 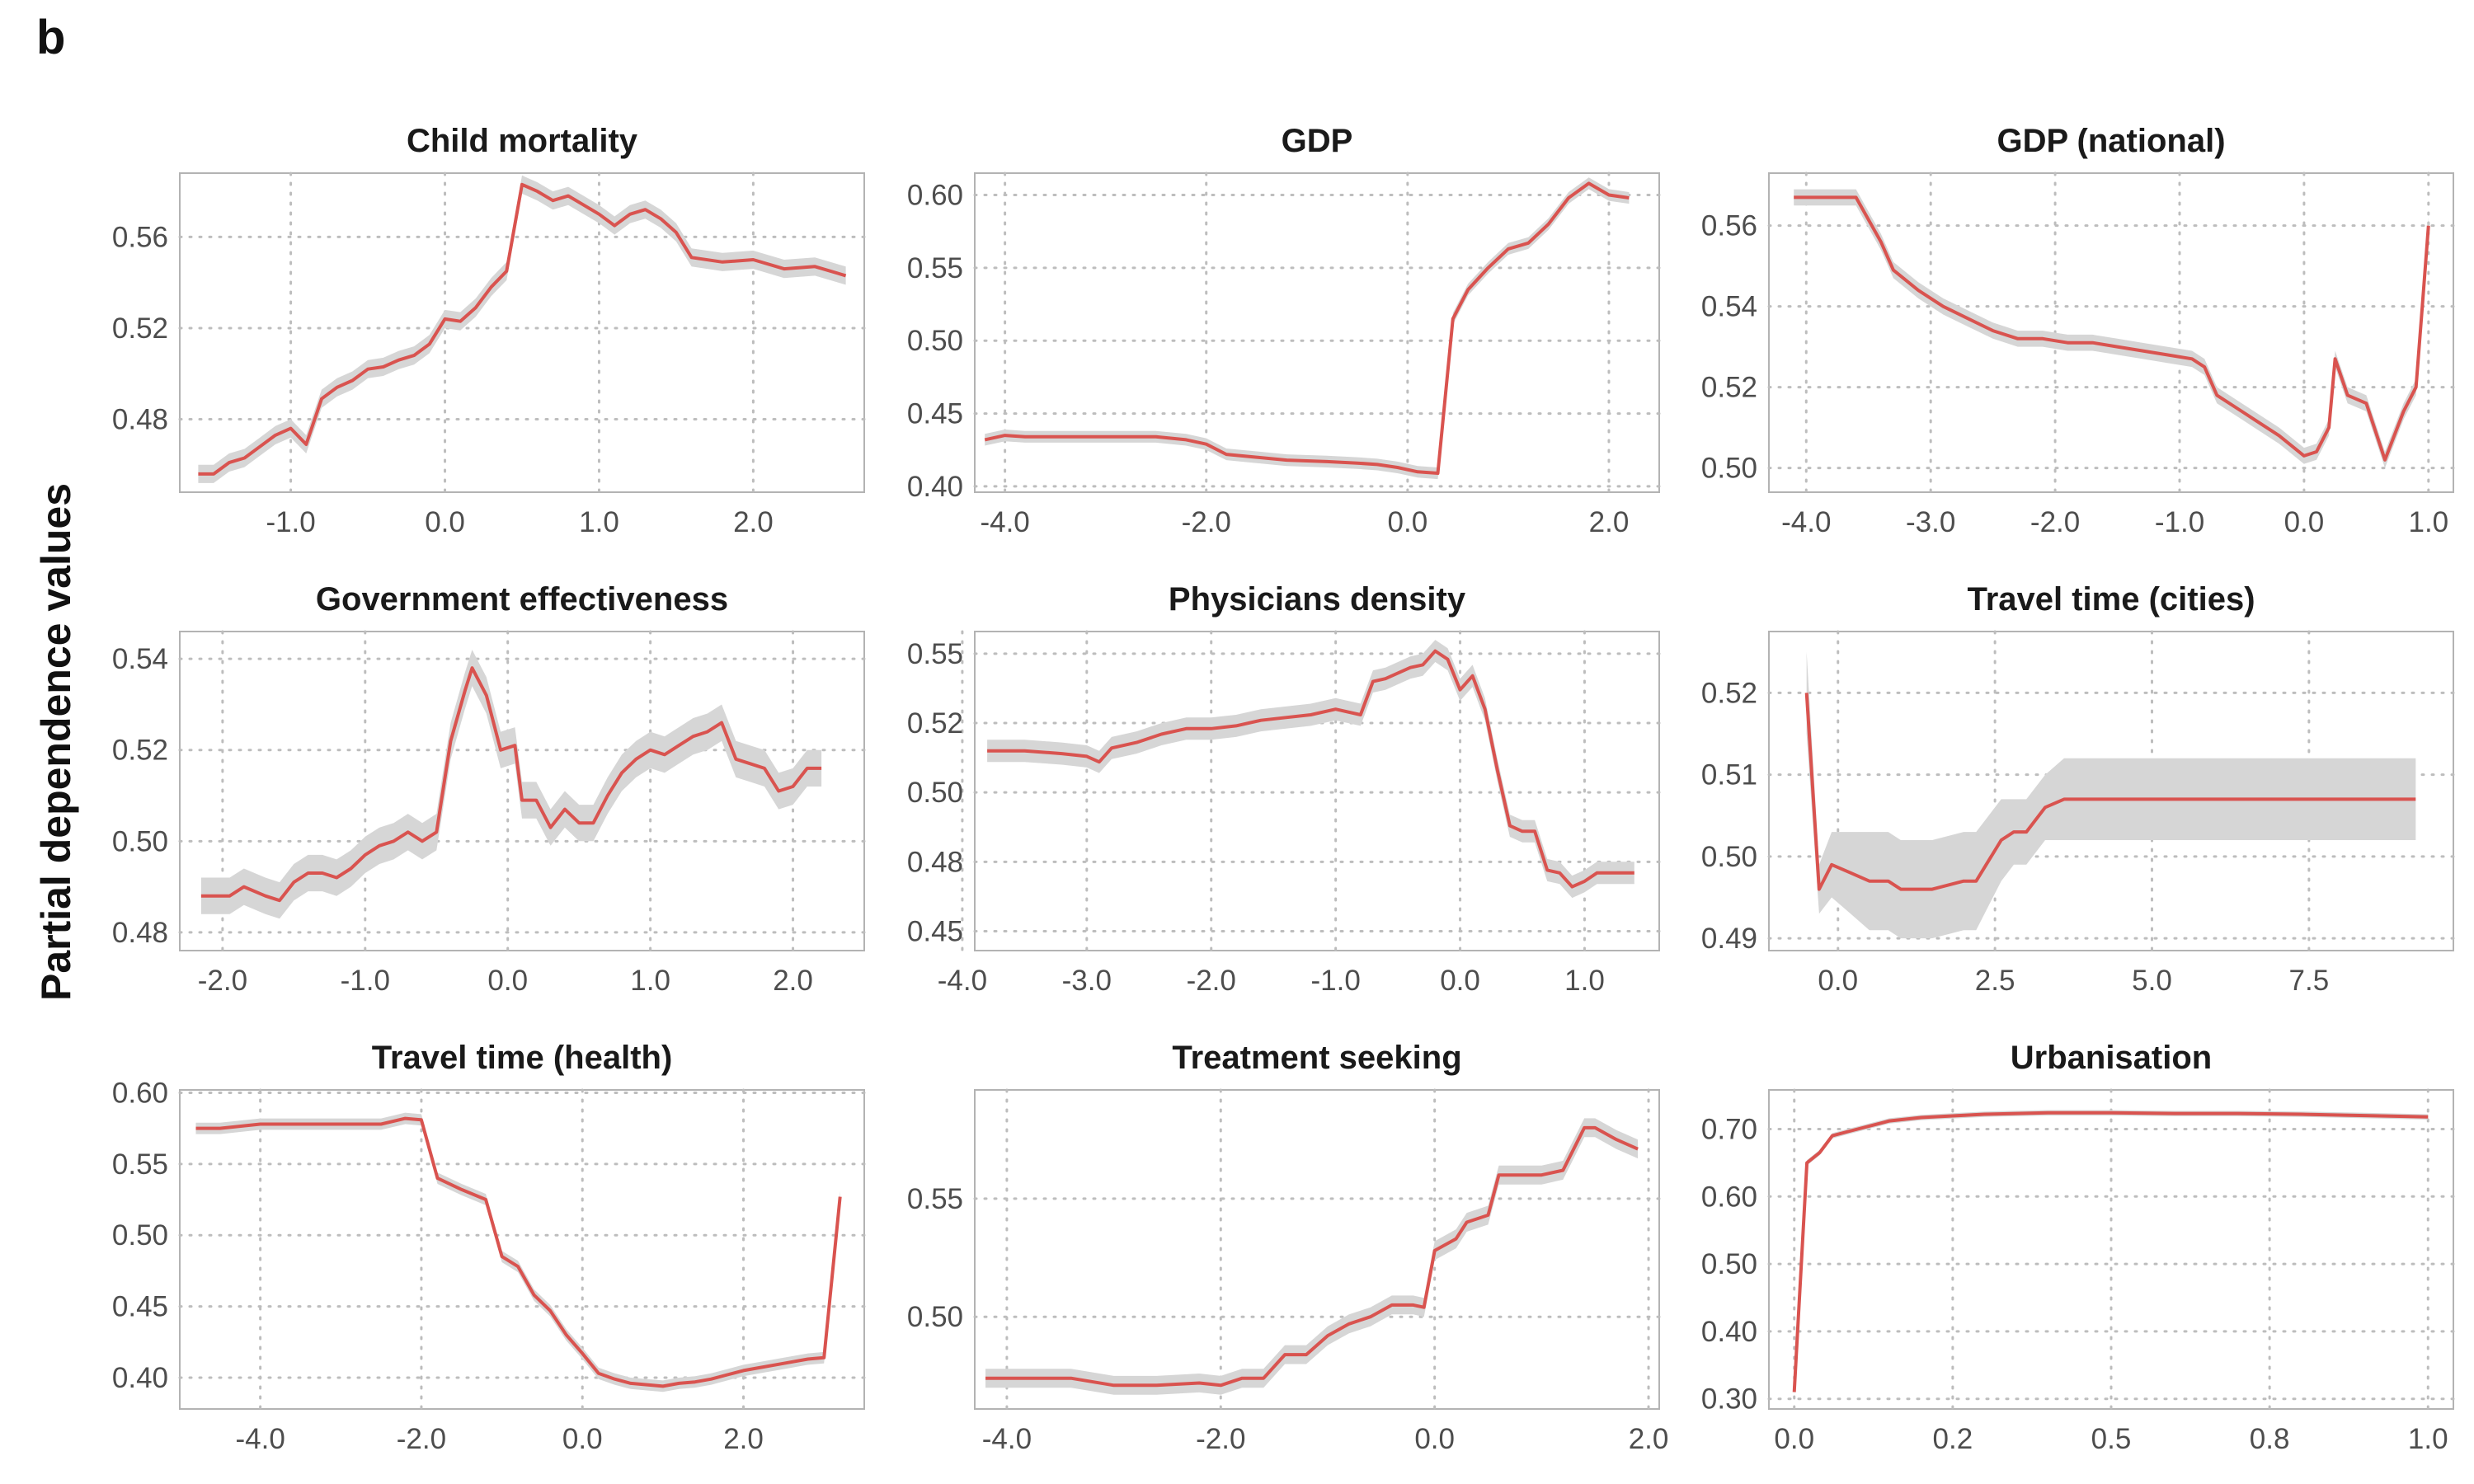 I want to click on panel-urbanisation-line, so click(x=2110, y=1251).